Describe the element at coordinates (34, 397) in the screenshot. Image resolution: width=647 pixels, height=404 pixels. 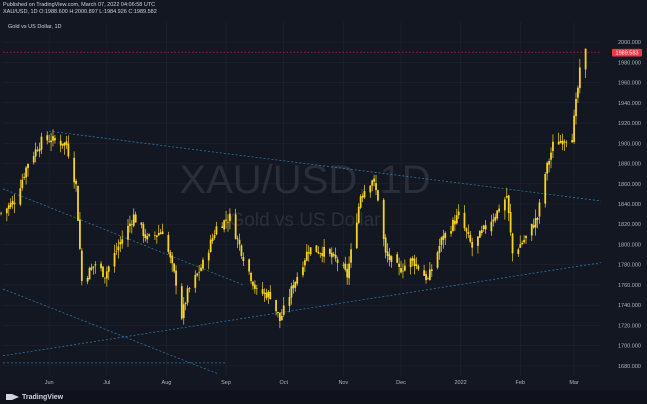
I see `tradingview-logo: TradingView` at that location.